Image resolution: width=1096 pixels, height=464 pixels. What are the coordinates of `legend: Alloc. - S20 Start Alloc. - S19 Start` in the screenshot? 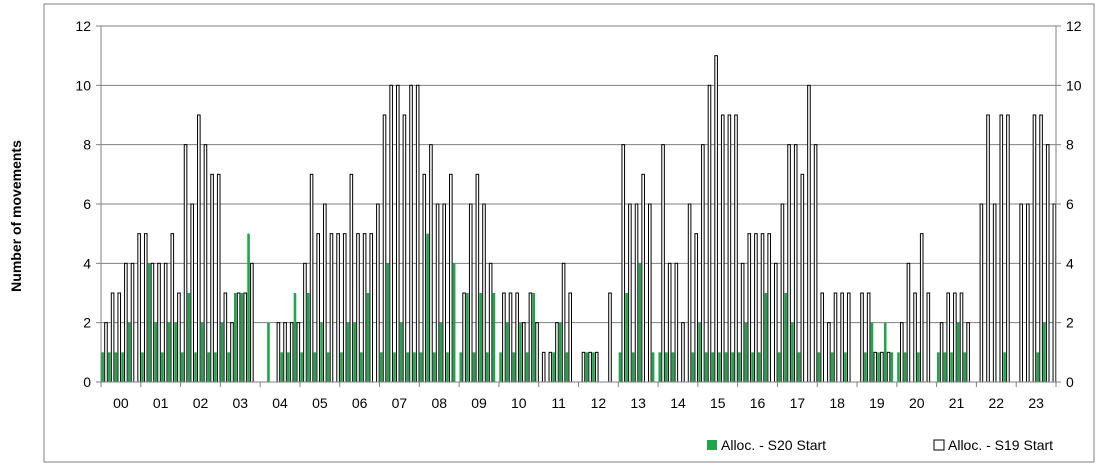 It's located at (880, 445).